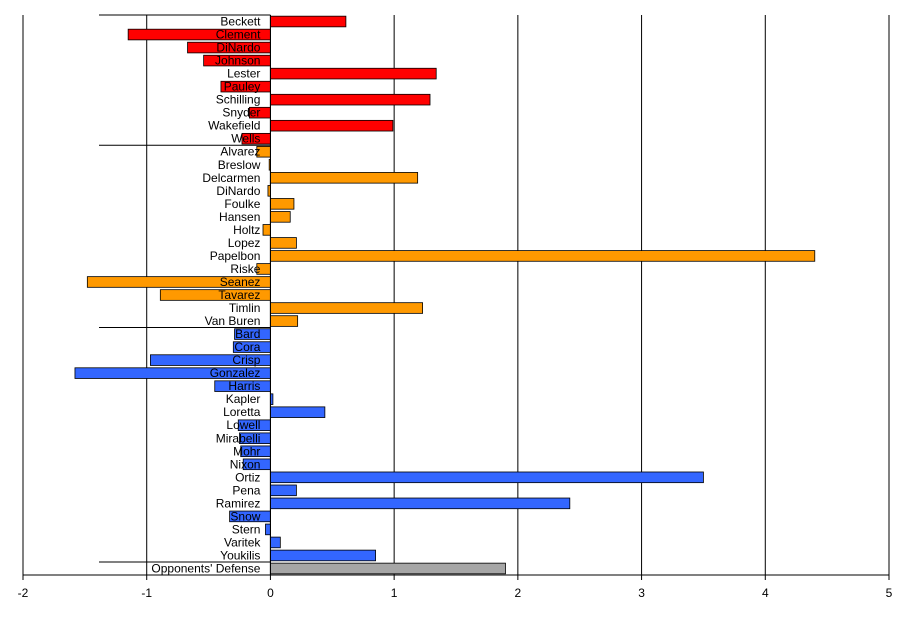 The width and height of the screenshot is (911, 621). I want to click on bar-wakefield, so click(332, 125).